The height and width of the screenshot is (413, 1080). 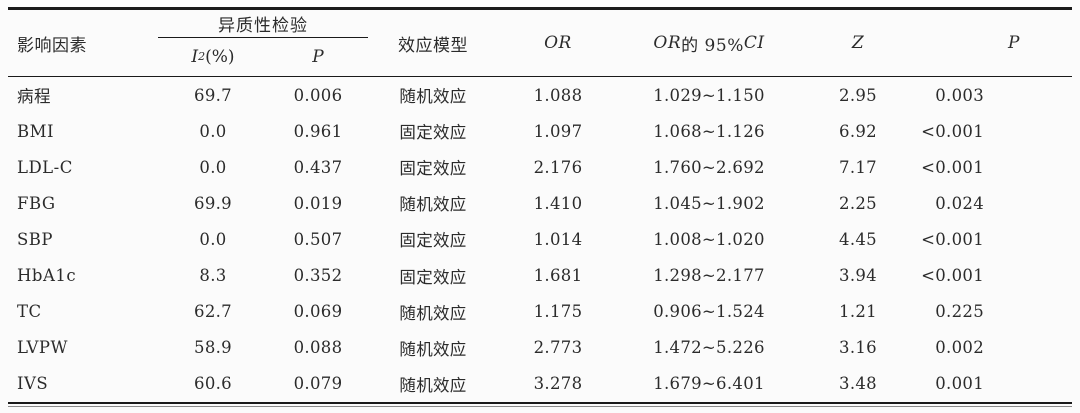 I want to click on header-z-label: Z, so click(x=858, y=43).